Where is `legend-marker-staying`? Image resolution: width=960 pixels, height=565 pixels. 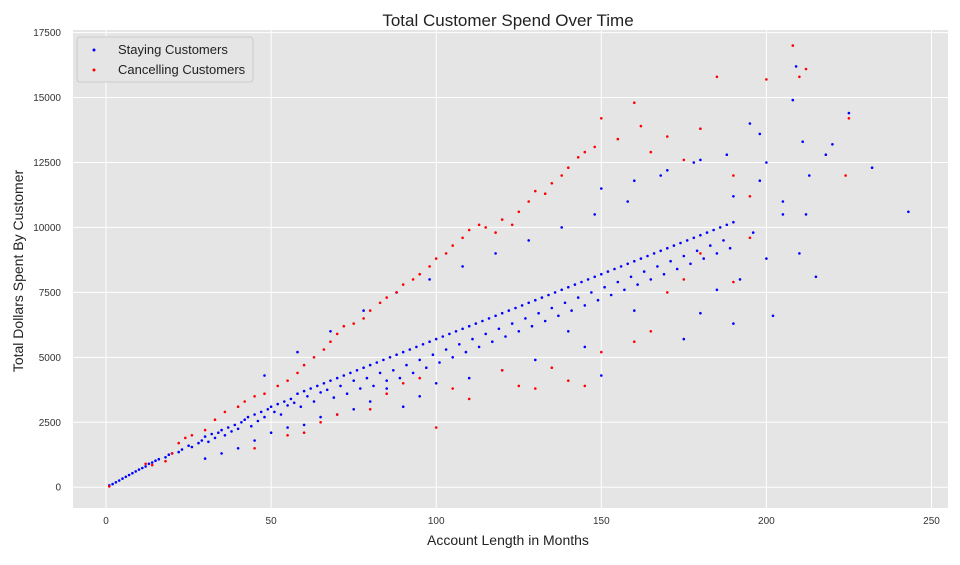 legend-marker-staying is located at coordinates (94, 50).